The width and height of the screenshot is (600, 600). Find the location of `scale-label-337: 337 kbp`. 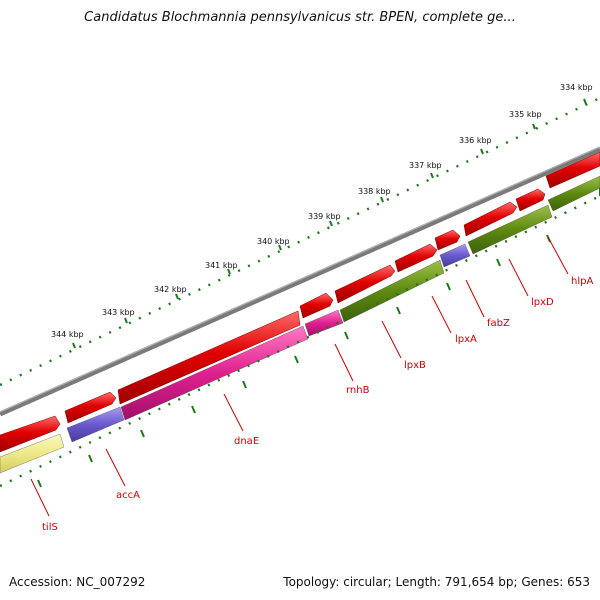

scale-label-337: 337 kbp is located at coordinates (425, 165).